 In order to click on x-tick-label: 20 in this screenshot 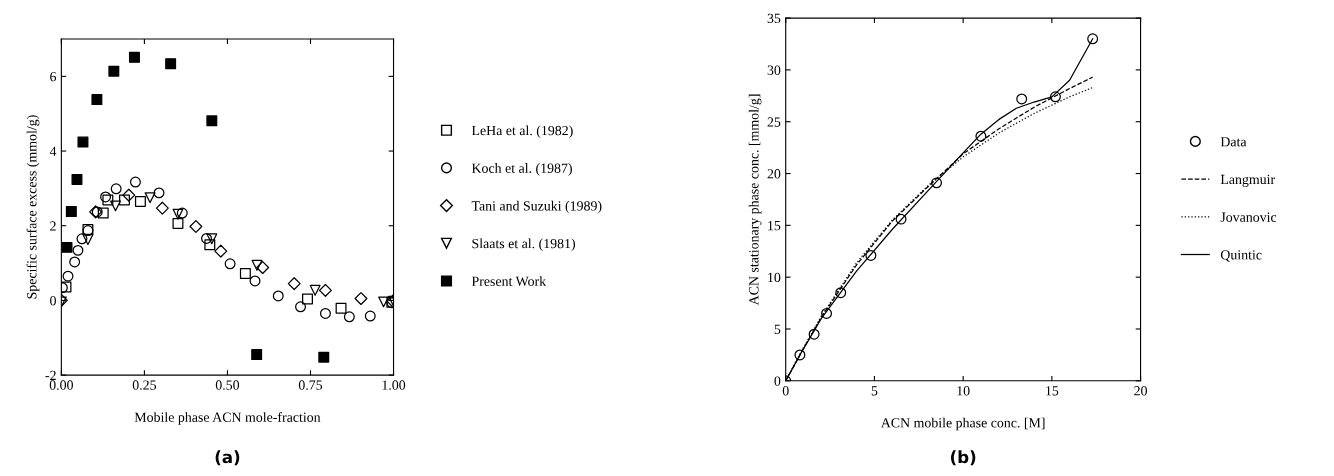, I will do `click(1140, 391)`.